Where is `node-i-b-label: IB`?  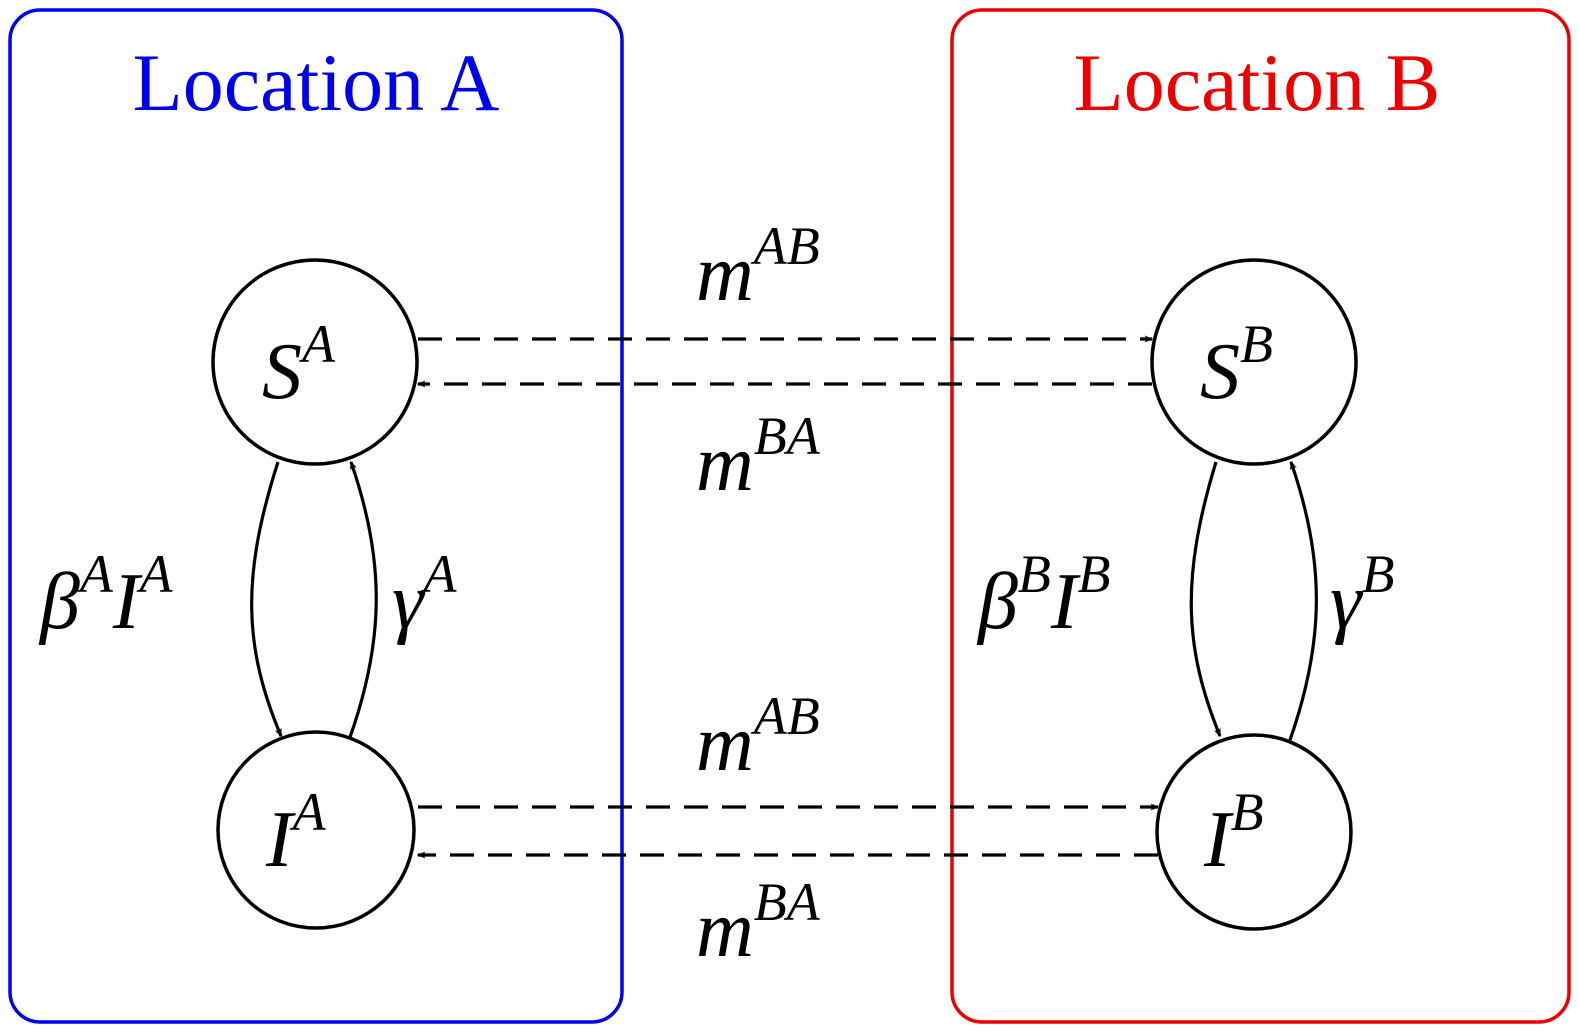
node-i-b-label: IB is located at coordinates (1233, 833).